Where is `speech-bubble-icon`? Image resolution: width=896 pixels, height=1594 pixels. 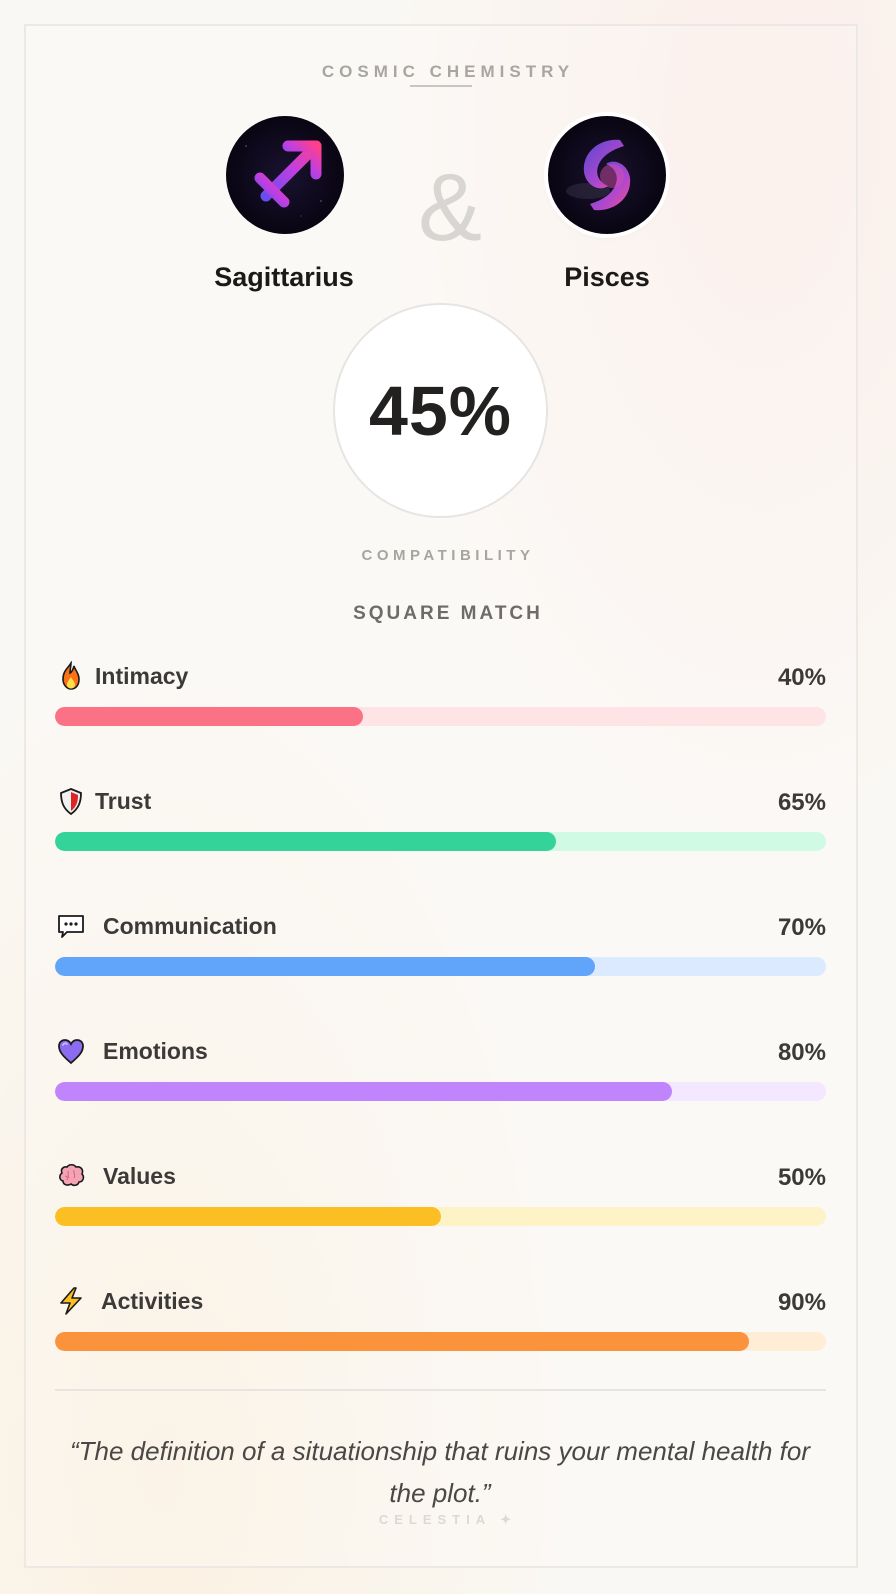
speech-bubble-icon is located at coordinates (71, 926).